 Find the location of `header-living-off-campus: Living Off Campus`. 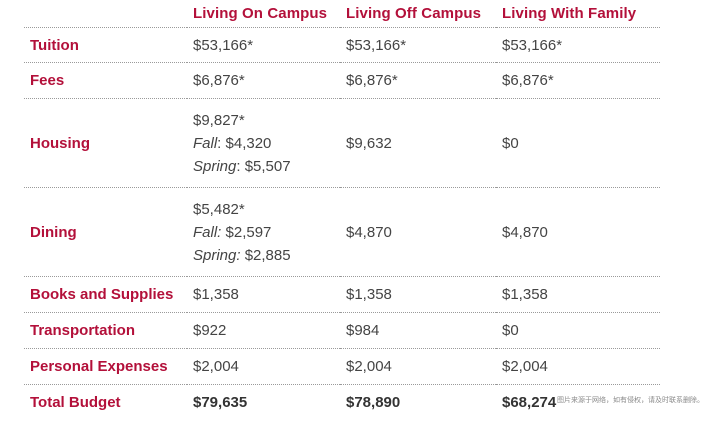

header-living-off-campus: Living Off Campus is located at coordinates (418, 14).